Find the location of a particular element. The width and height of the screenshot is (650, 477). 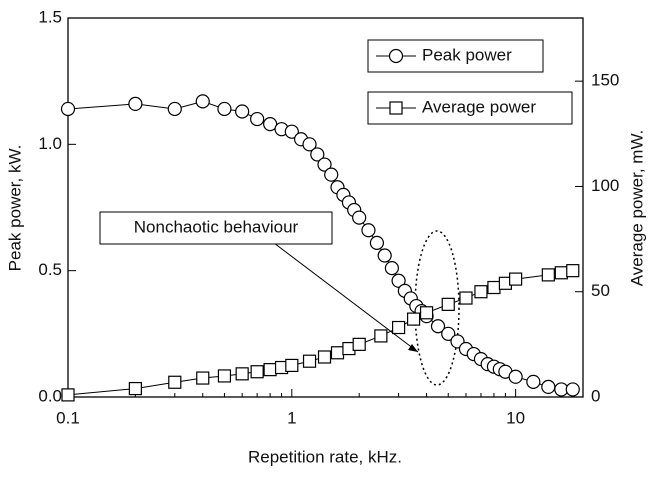

annotation-box is located at coordinates (216, 228).